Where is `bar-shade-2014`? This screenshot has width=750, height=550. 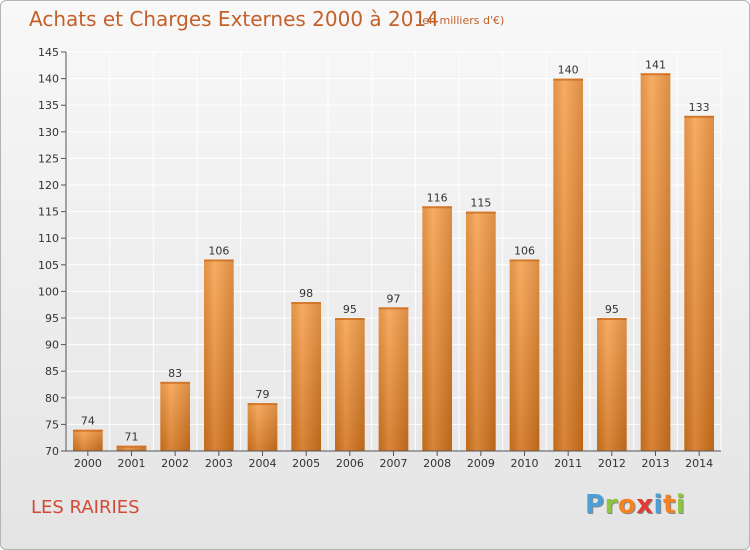 bar-shade-2014 is located at coordinates (699, 283).